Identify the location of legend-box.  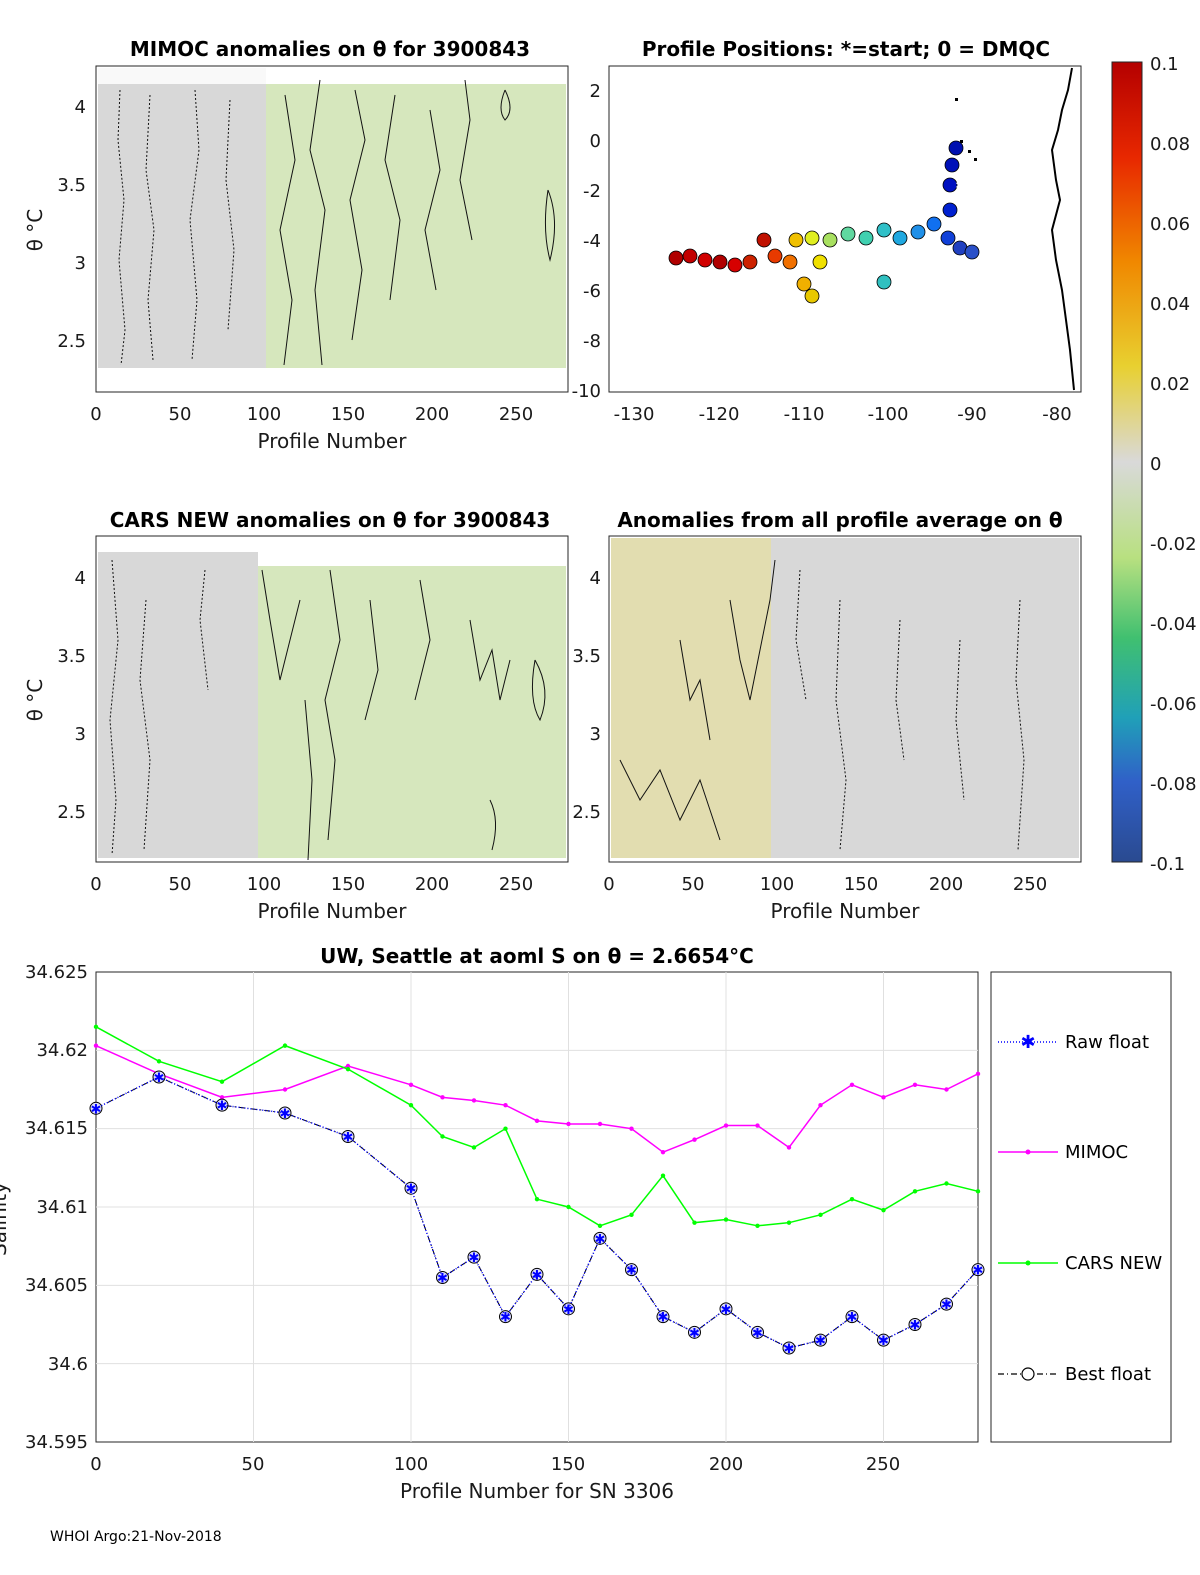
(1081, 1207).